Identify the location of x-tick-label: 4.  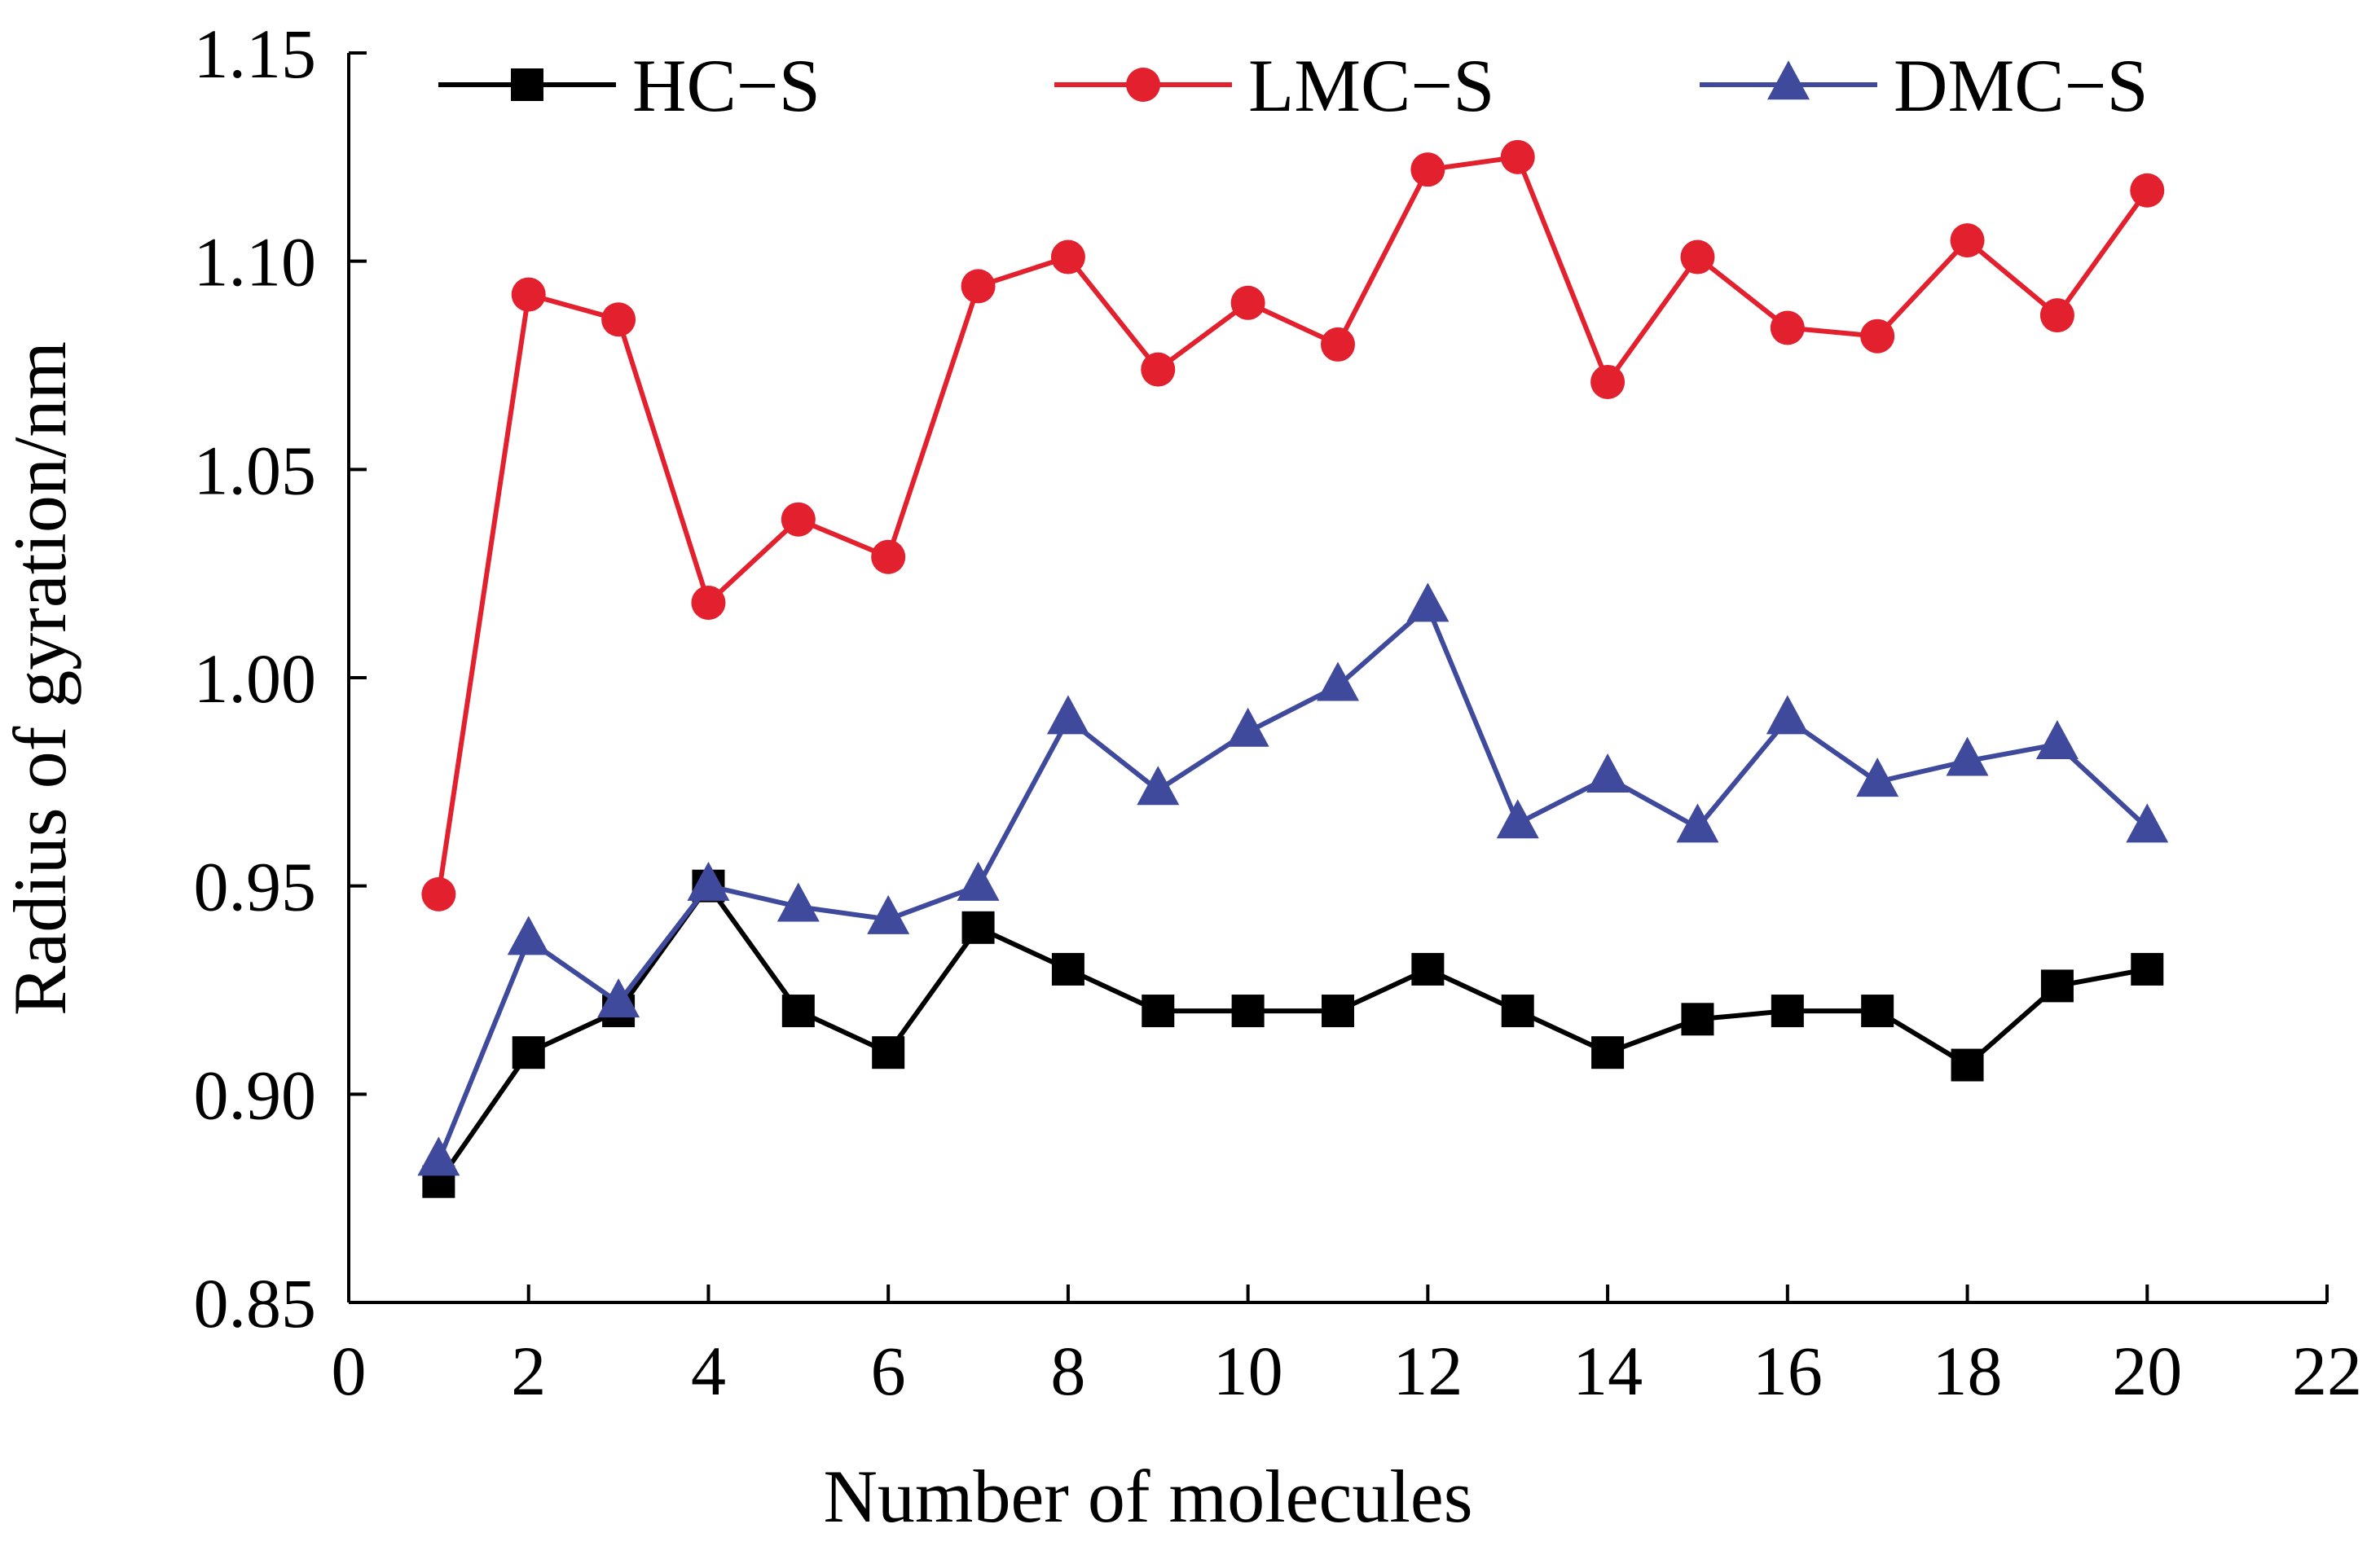
(708, 1371).